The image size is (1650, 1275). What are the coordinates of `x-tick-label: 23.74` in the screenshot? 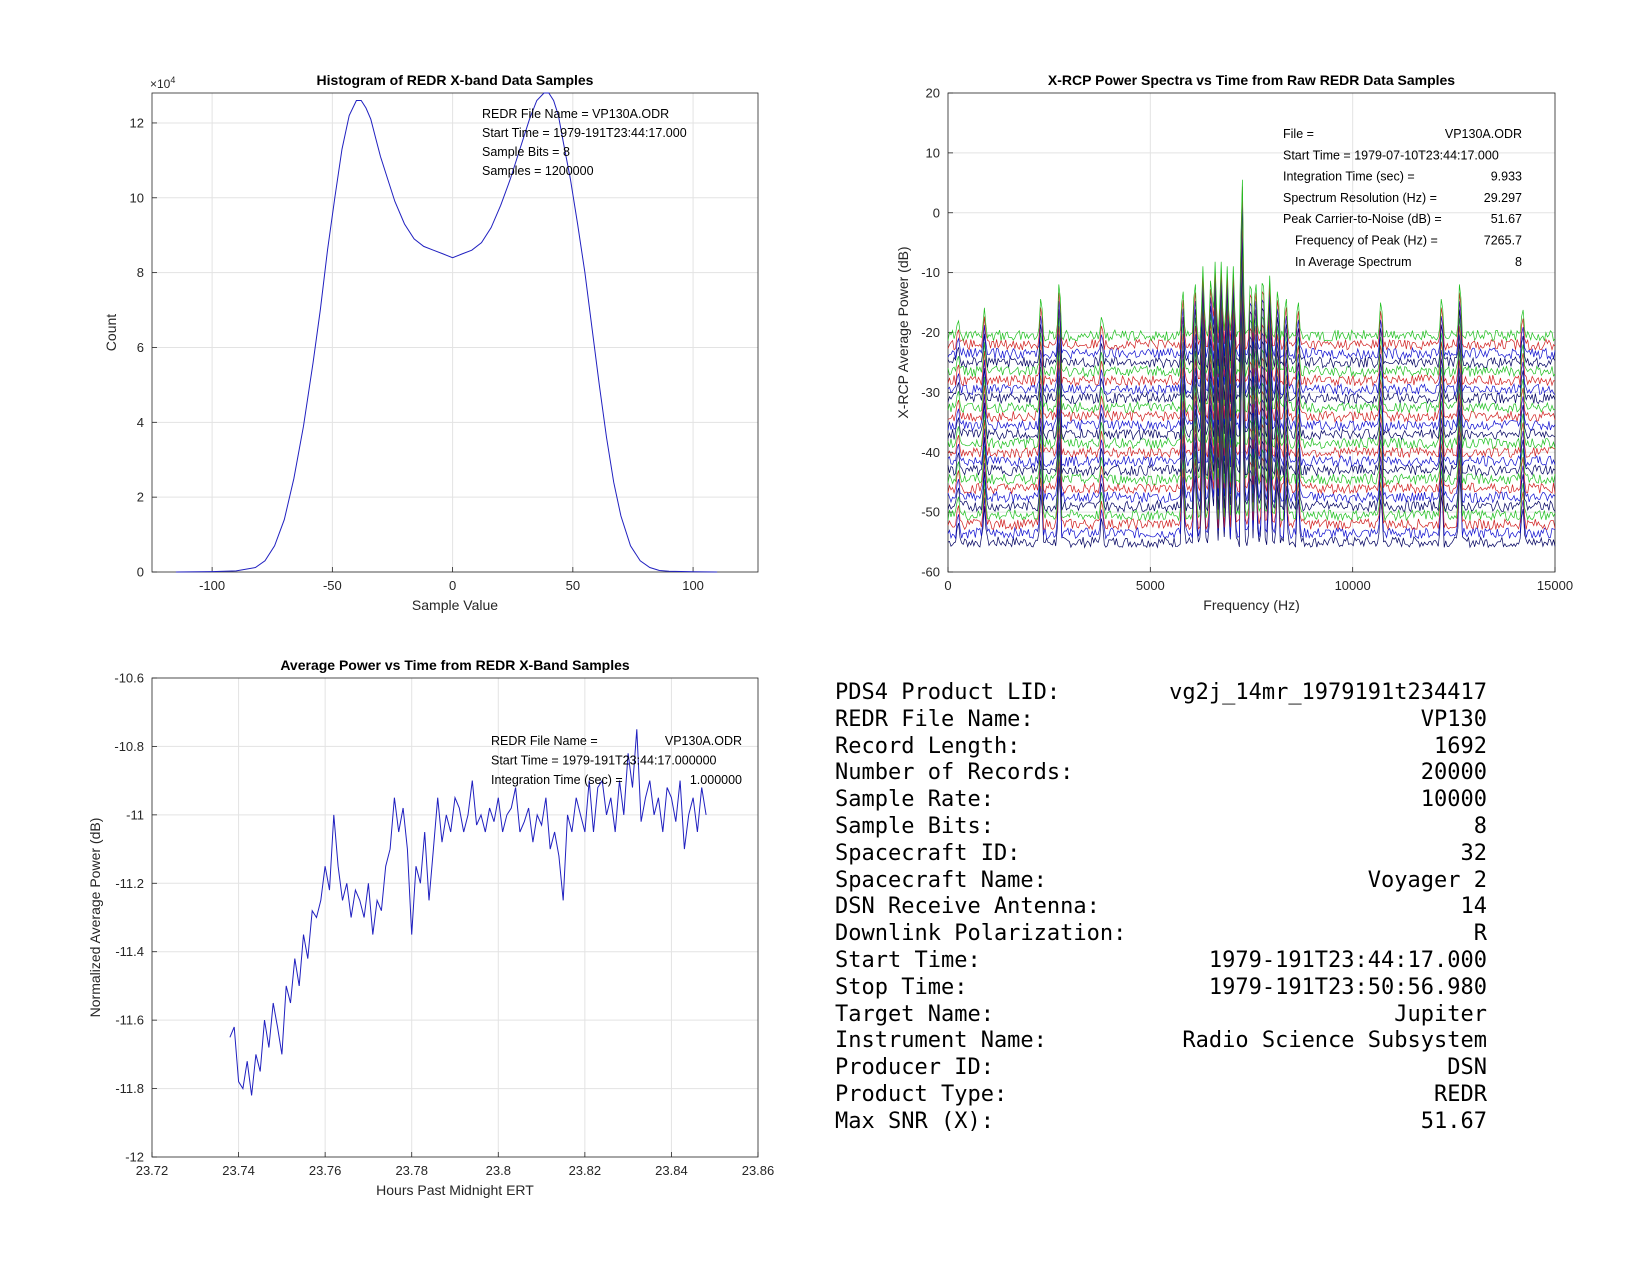 It's located at (238, 1170).